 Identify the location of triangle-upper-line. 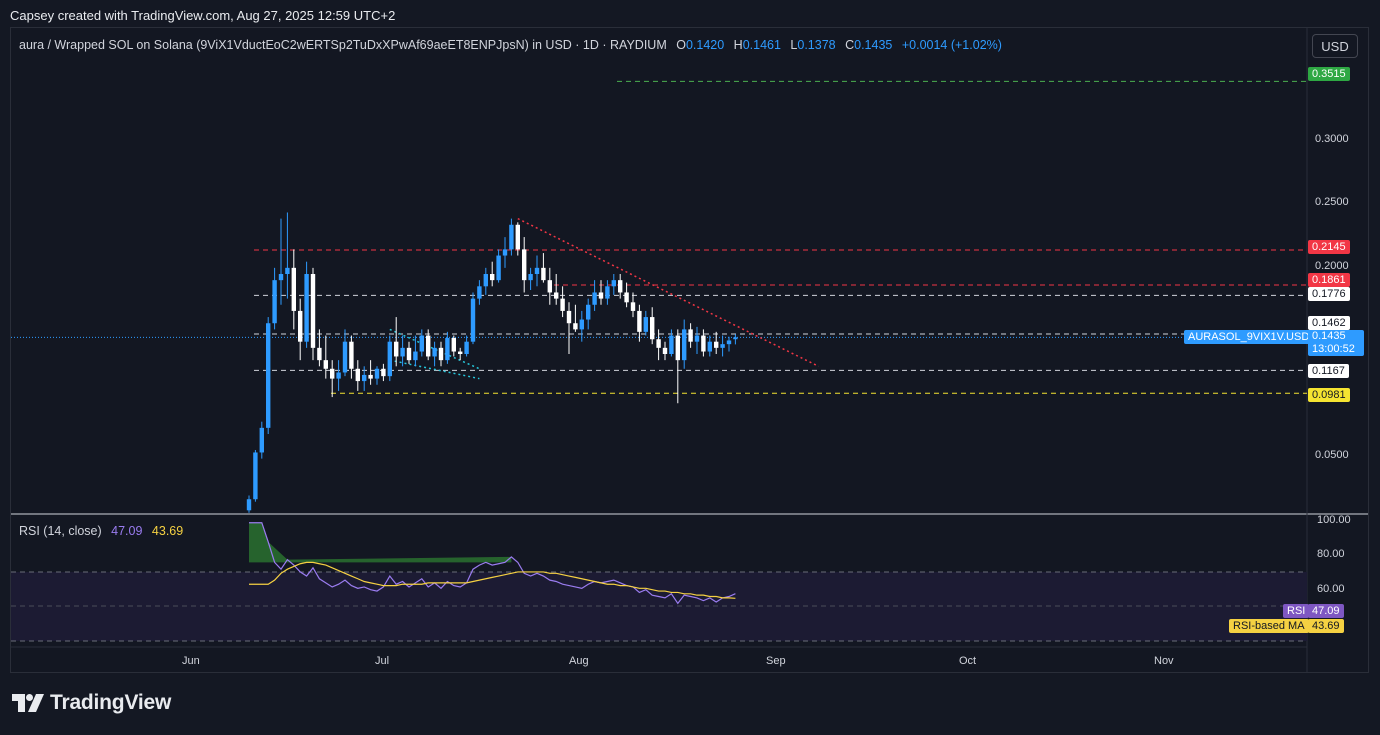
(434, 349).